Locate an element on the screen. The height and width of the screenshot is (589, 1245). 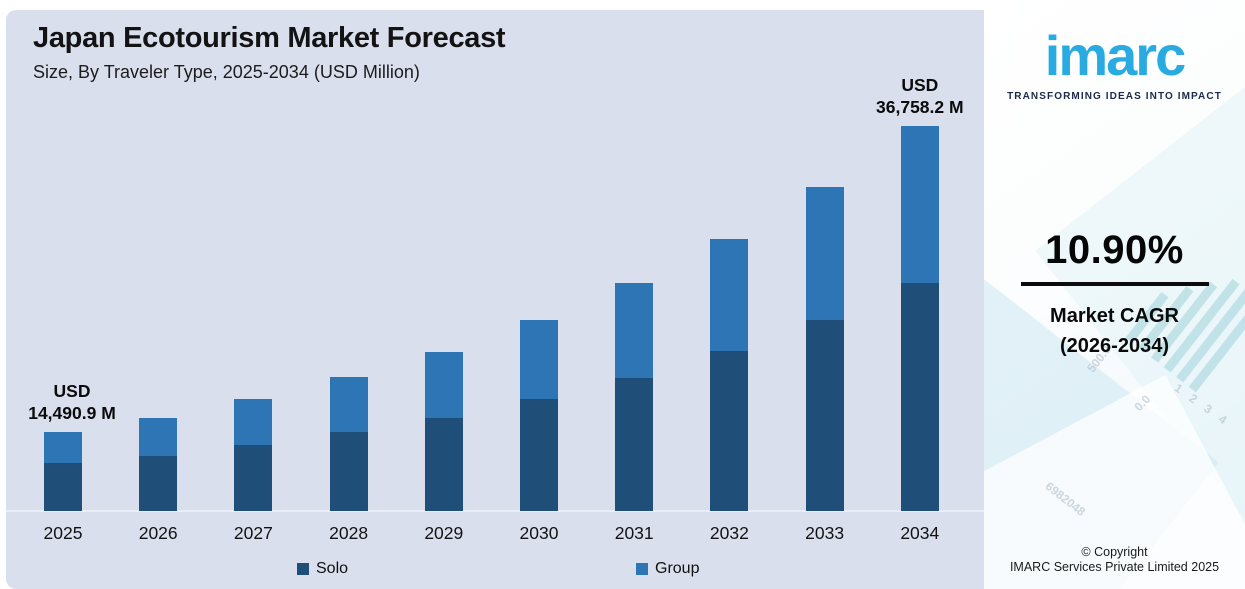
bar-segment-solo-2027 is located at coordinates (253, 478).